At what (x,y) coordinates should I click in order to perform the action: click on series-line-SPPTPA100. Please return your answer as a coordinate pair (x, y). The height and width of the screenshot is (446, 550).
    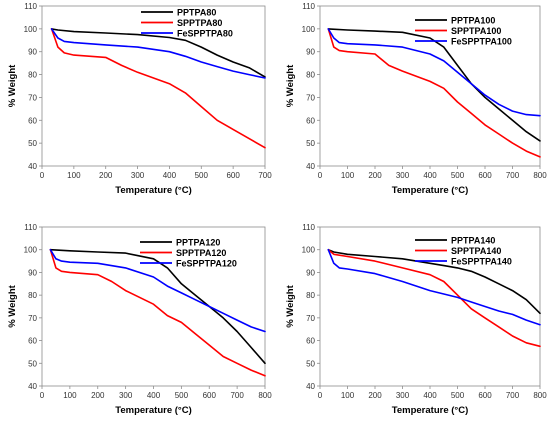
    Looking at the image, I should click on (434, 93).